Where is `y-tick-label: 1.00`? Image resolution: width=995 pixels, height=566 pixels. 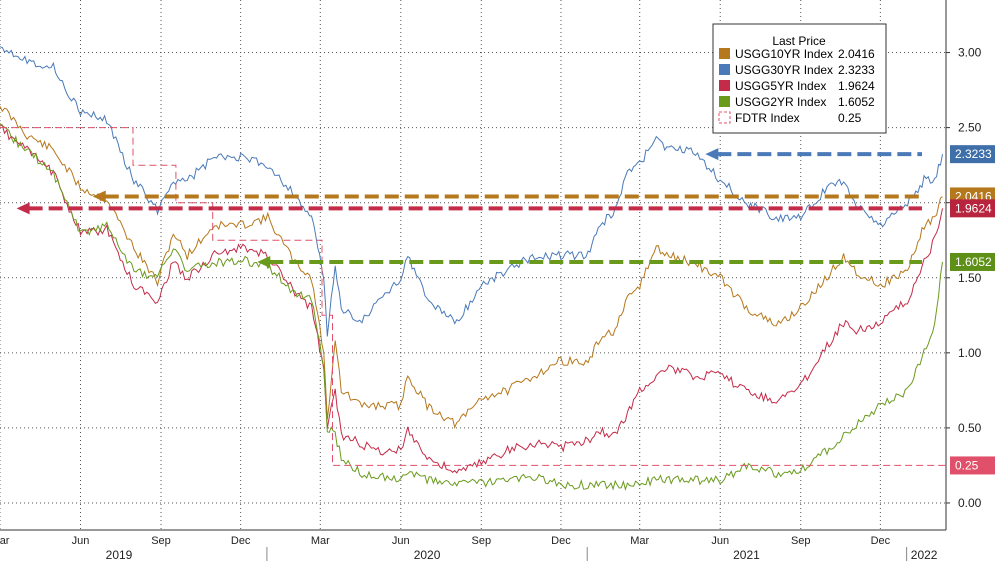 y-tick-label: 1.00 is located at coordinates (970, 353).